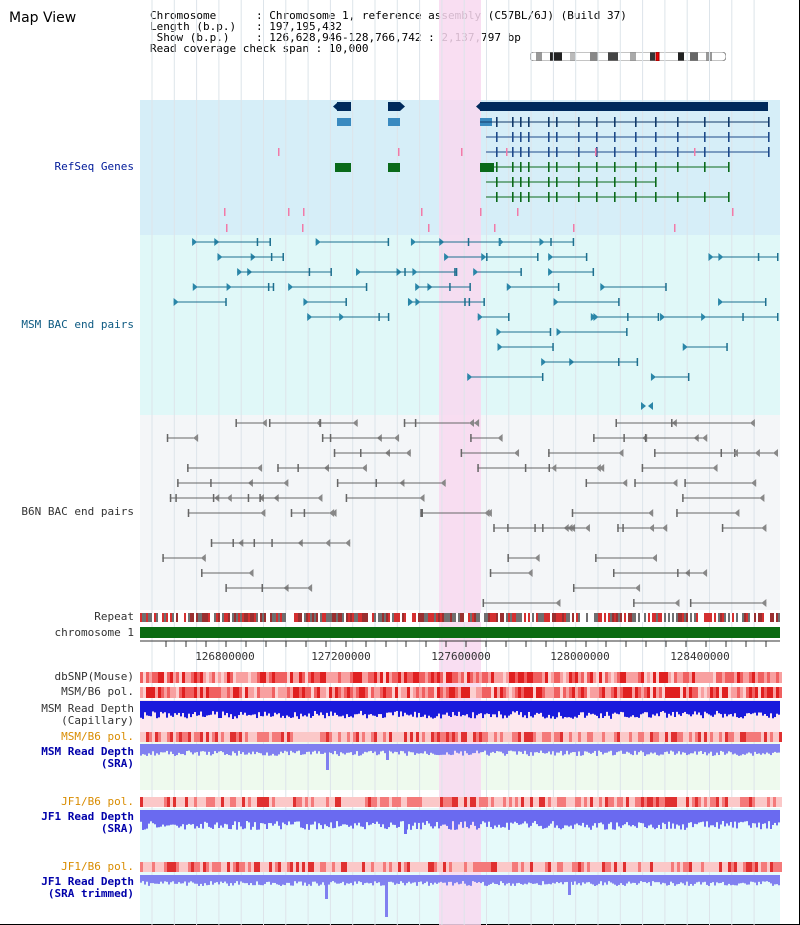 This screenshot has height=925, width=800. What do you see at coordinates (700, 656) in the screenshot?
I see `axis-tick-label: 128400000` at bounding box center [700, 656].